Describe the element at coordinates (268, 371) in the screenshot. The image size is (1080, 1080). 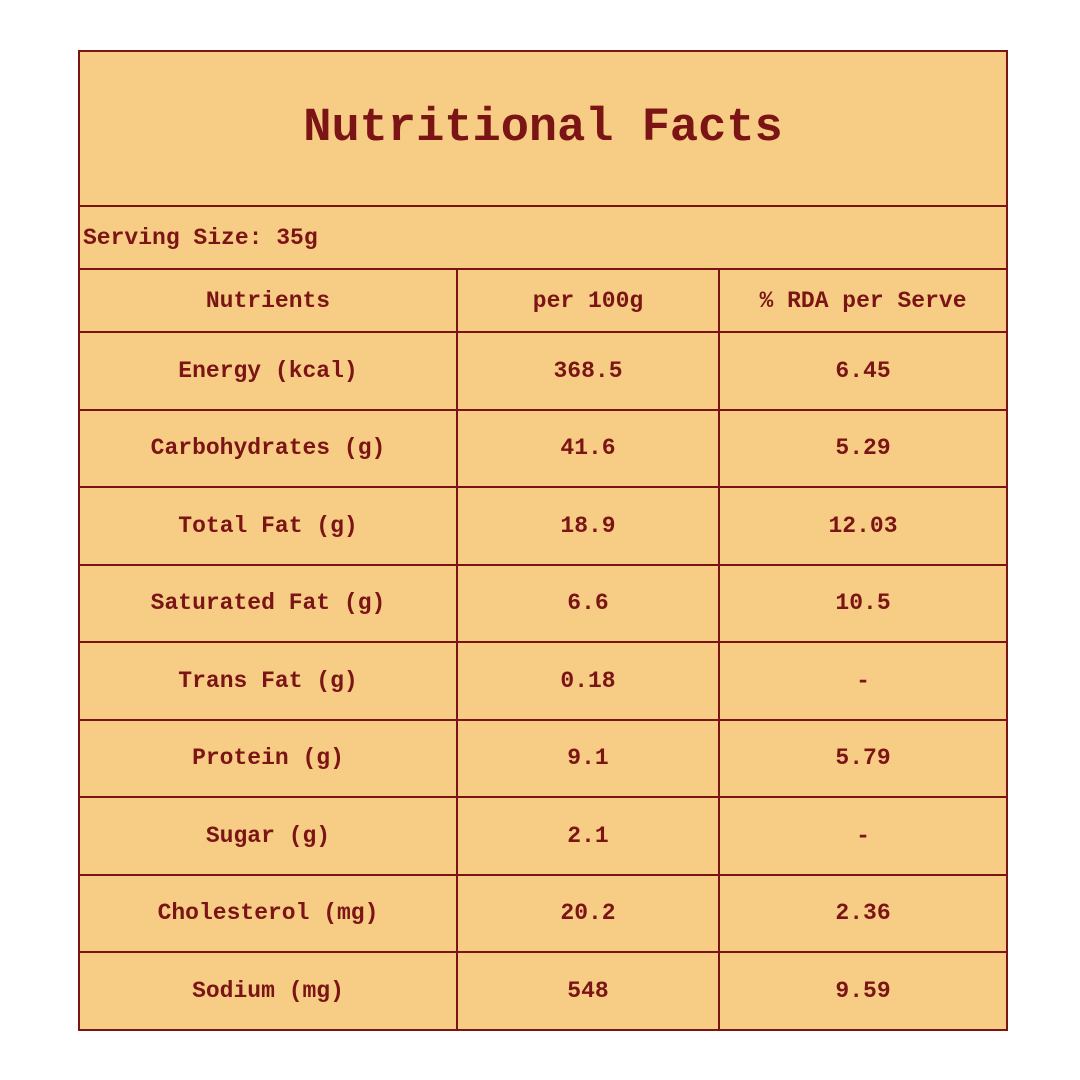
I see `nutrient-name: Energy (kcal)` at that location.